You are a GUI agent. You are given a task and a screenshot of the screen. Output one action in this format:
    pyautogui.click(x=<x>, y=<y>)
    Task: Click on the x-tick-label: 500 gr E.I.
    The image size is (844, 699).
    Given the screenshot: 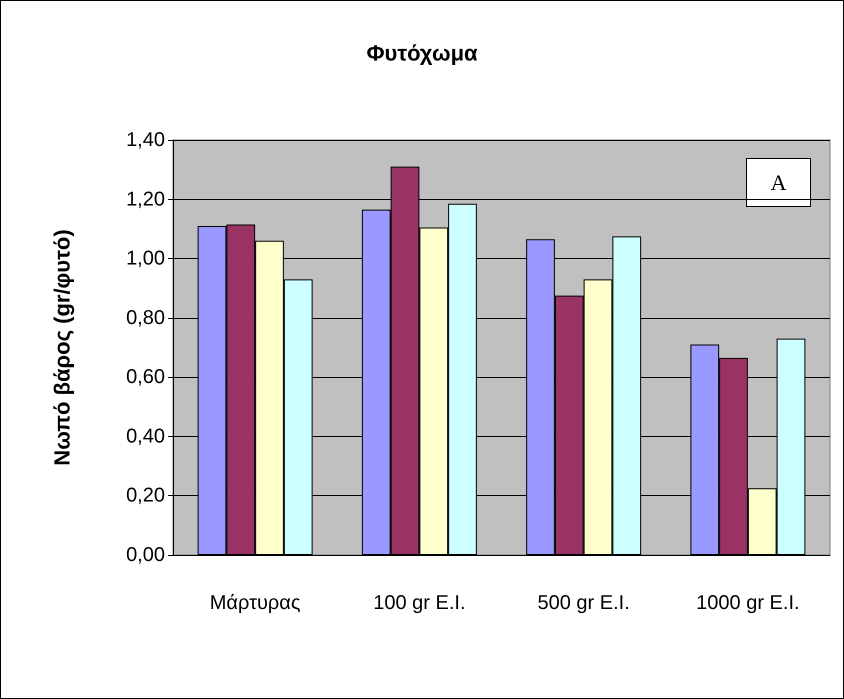 What is the action you would take?
    pyautogui.click(x=583, y=603)
    